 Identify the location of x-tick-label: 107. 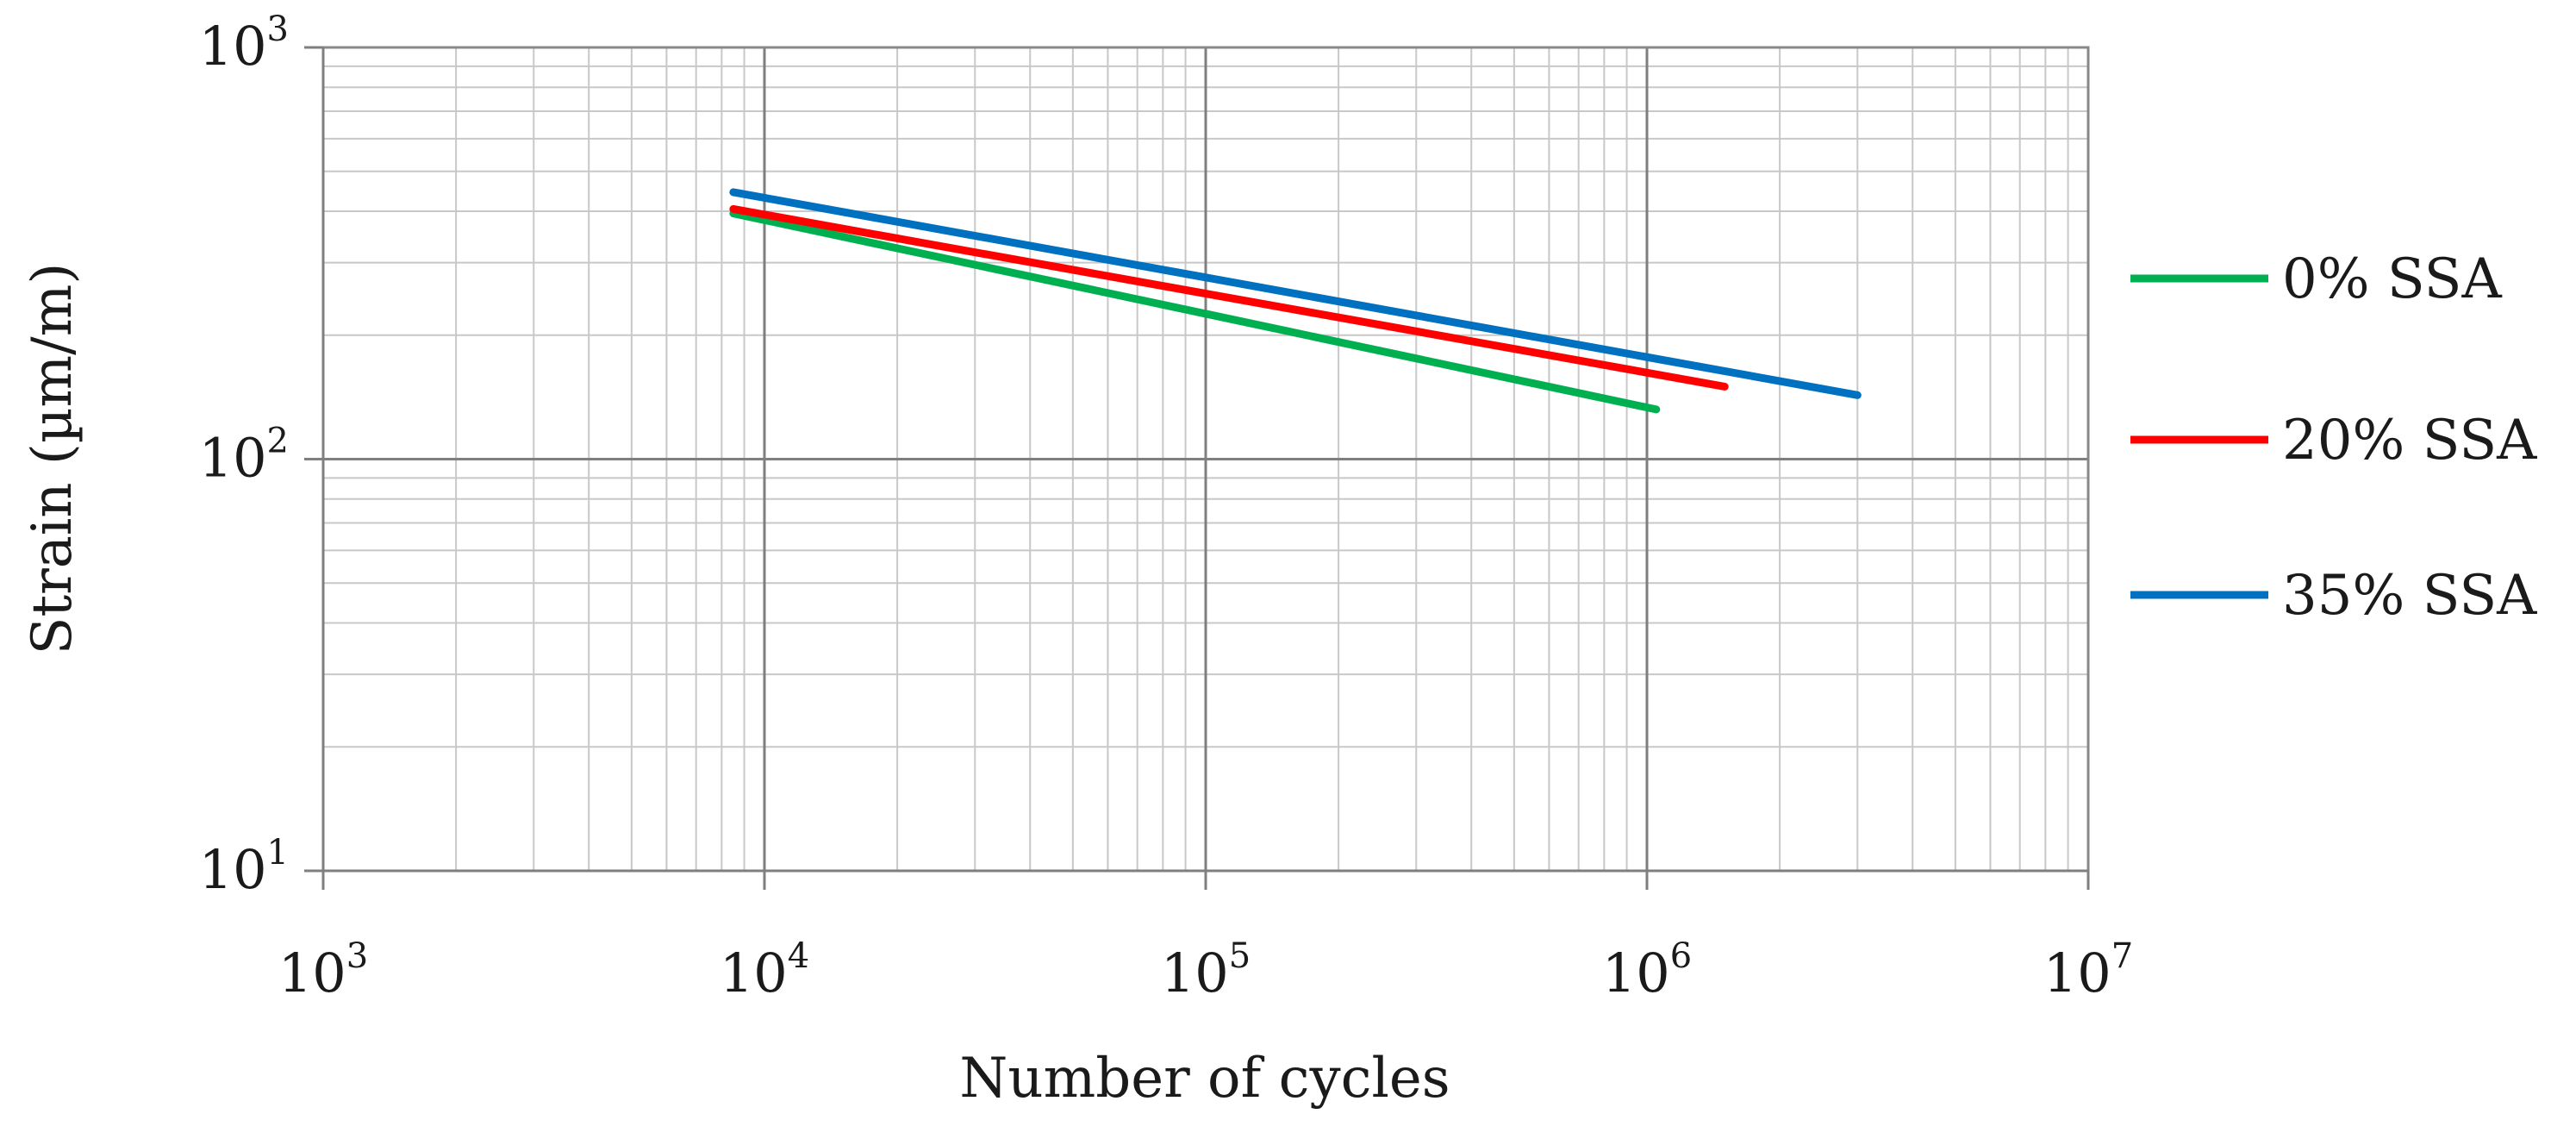
(2088, 970).